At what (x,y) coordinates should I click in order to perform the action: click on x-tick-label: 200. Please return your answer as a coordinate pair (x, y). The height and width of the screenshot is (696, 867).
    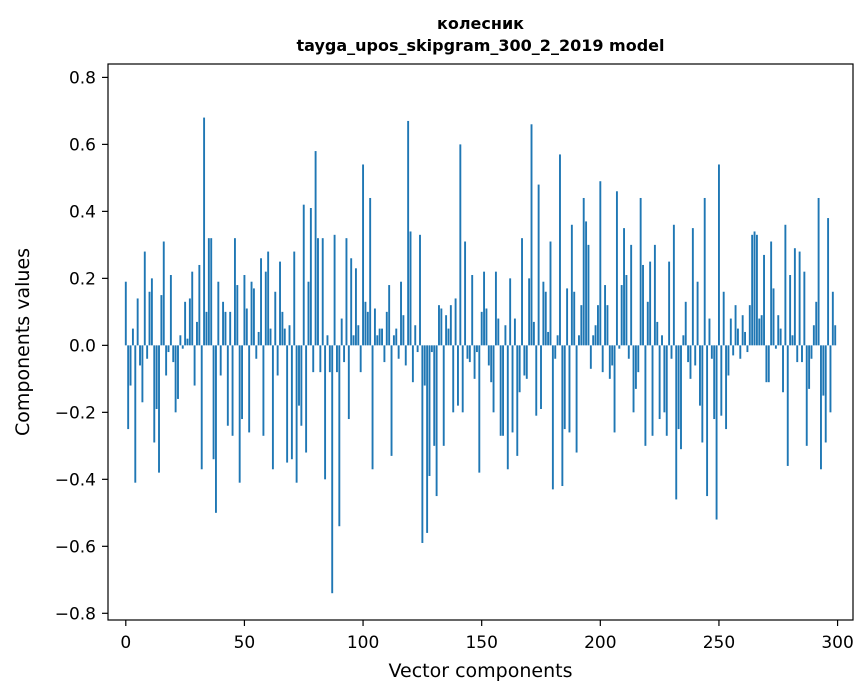
    Looking at the image, I should click on (600, 643).